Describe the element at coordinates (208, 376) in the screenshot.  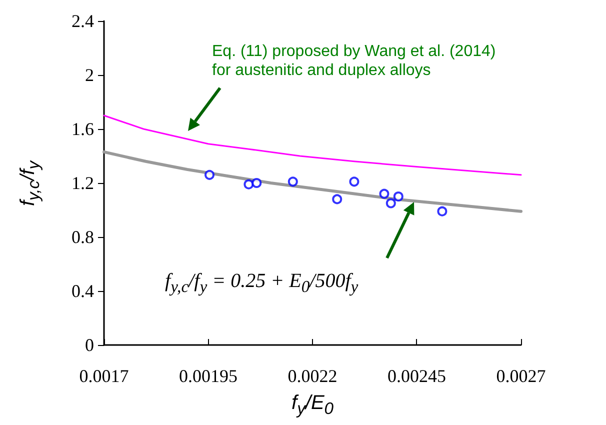
I see `x-tick-label: 0.00195` at that location.